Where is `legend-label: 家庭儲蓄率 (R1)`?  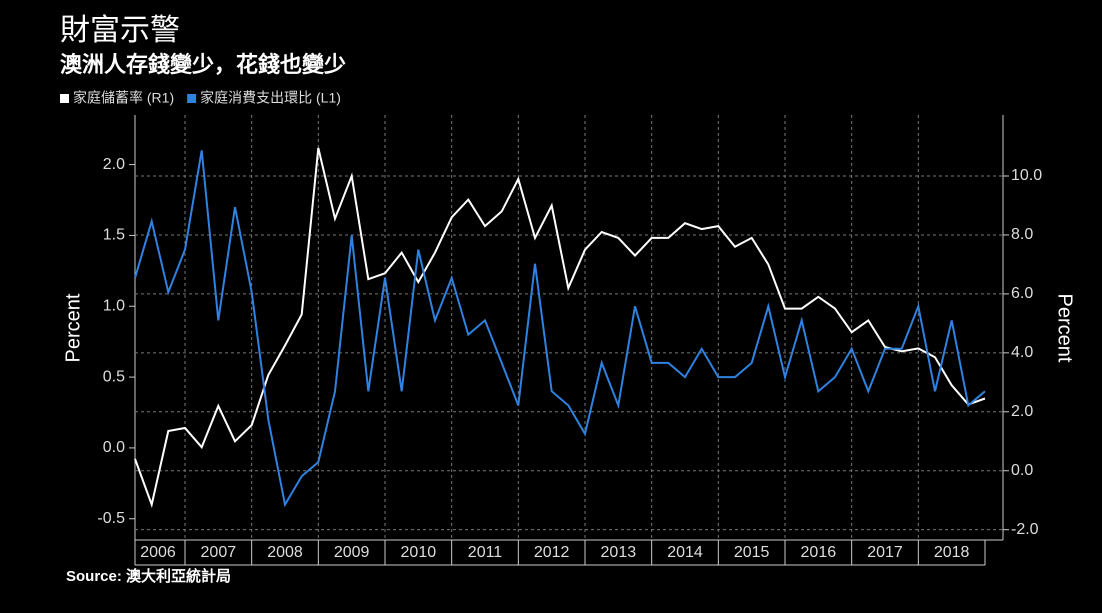
legend-label: 家庭儲蓄率 (R1) is located at coordinates (123, 98).